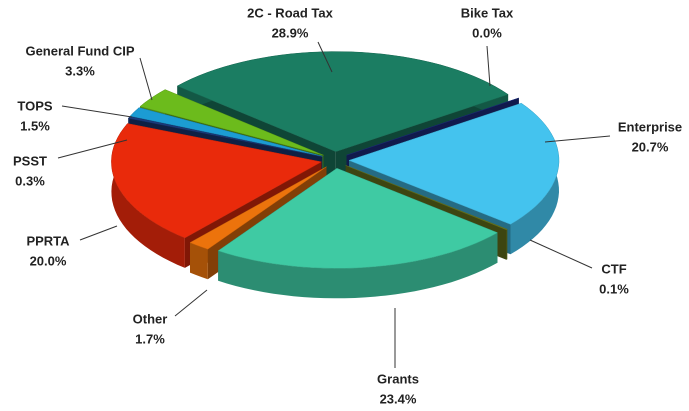 The image size is (689, 411). Describe the element at coordinates (30, 160) in the screenshot. I see `slice-label: PSST` at that location.